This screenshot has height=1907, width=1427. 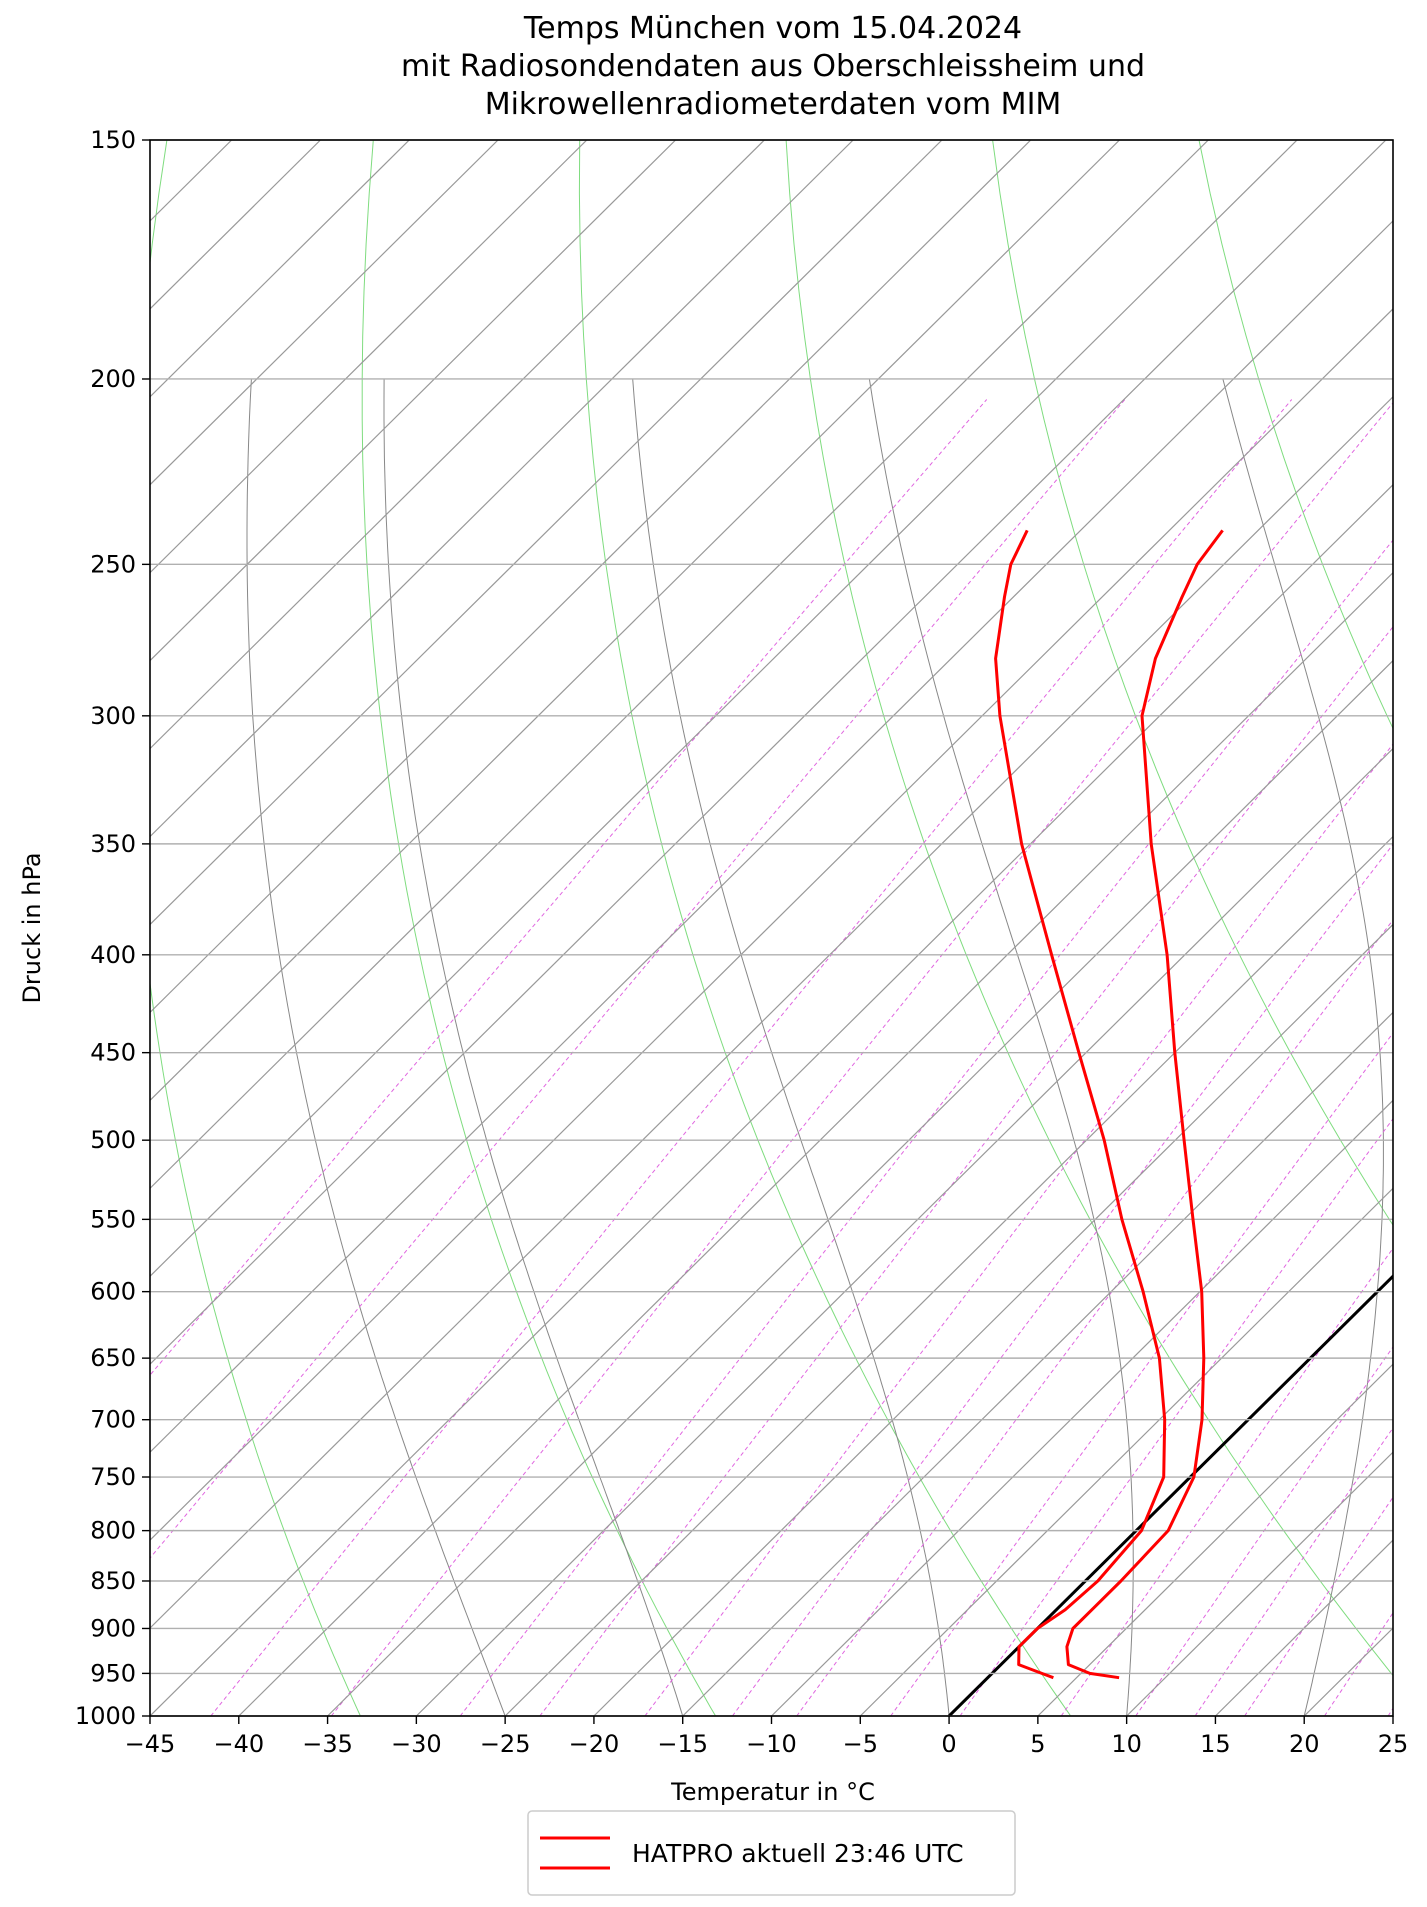 I want to click on y-tick-label: 950, so click(x=113, y=1673).